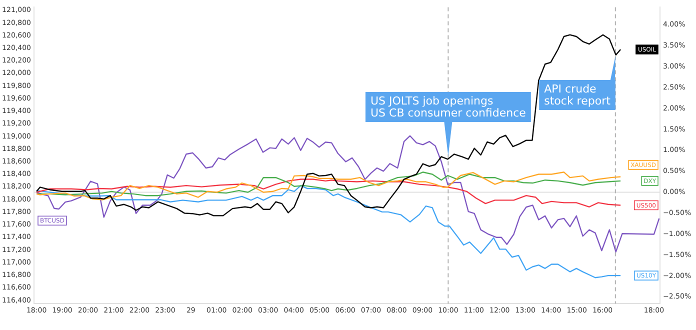 Image resolution: width=696 pixels, height=330 pixels. What do you see at coordinates (448, 107) in the screenshot?
I see `ref-line-label: US JOLTS job openings US CB consumer confidence` at bounding box center [448, 107].